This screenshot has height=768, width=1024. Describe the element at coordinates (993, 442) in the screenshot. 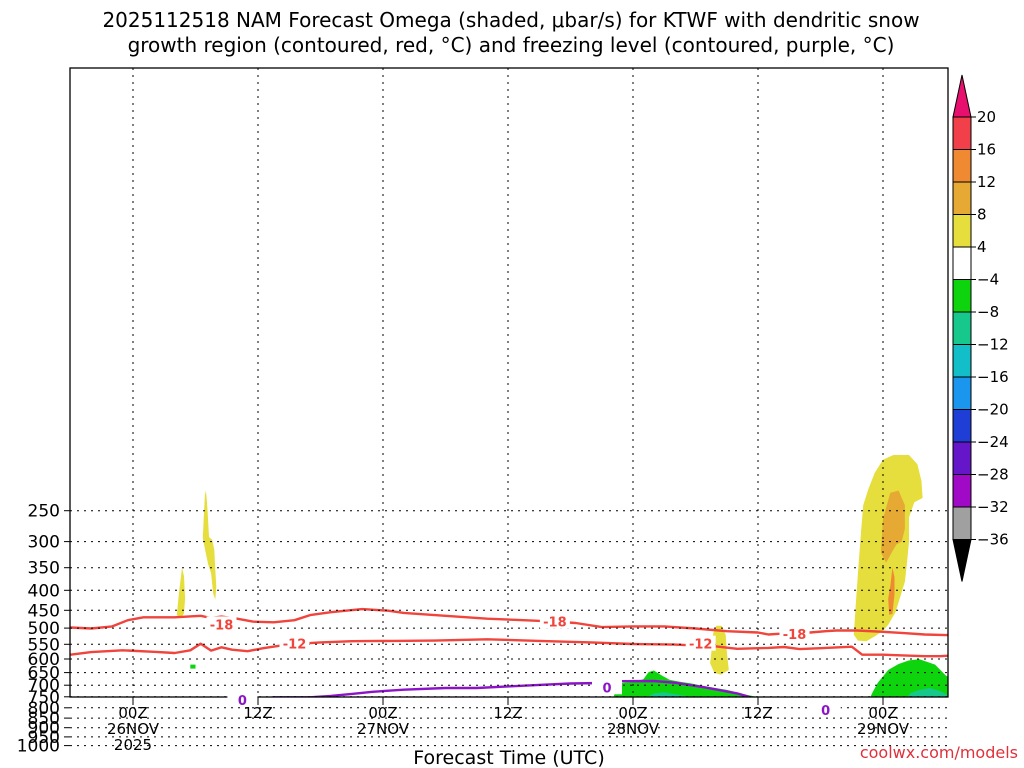

I see `colorbar-tick-label: −24` at that location.